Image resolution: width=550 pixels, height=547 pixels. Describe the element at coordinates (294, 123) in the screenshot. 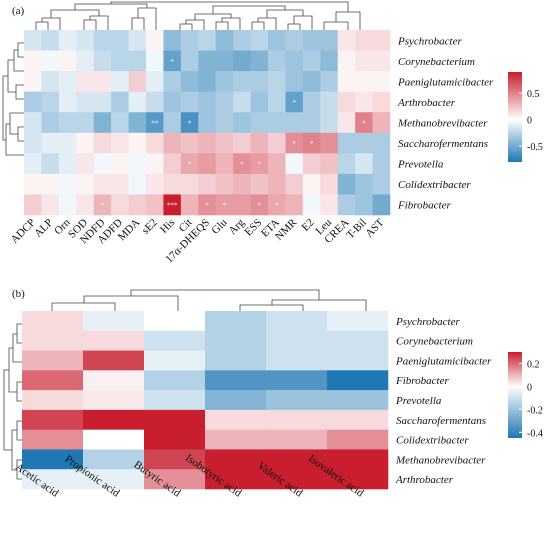

I see `cell-methanobrevibacter-nmr` at that location.